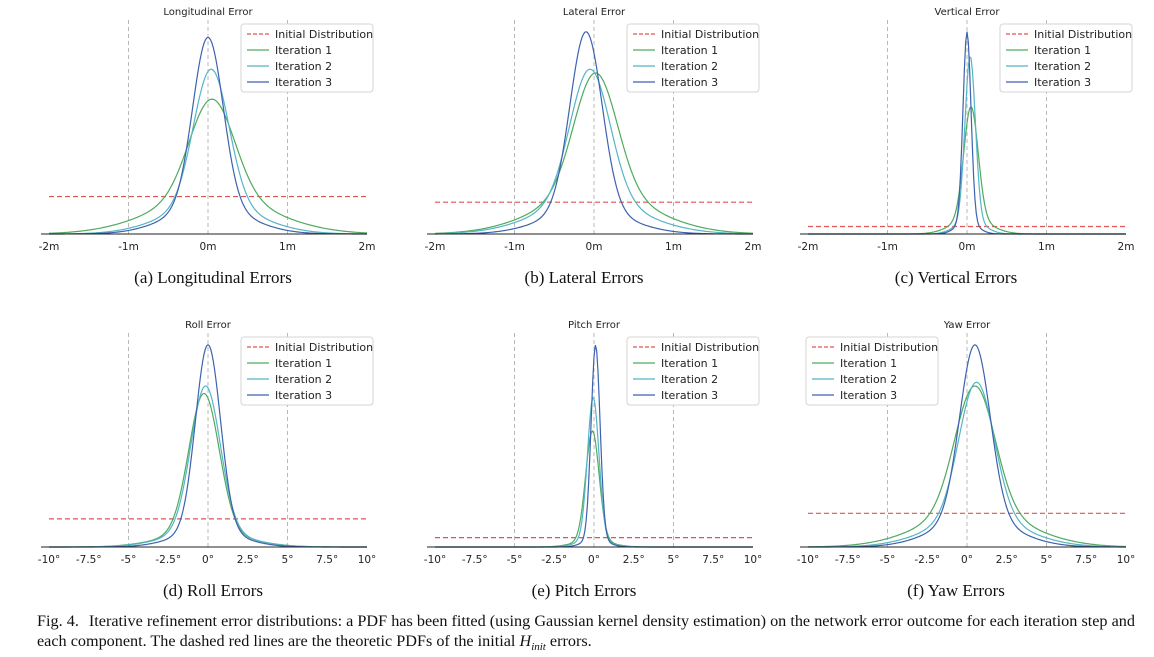 This screenshot has height=657, width=1154. I want to click on subcaption-f: (f) Yaw Errors, so click(956, 590).